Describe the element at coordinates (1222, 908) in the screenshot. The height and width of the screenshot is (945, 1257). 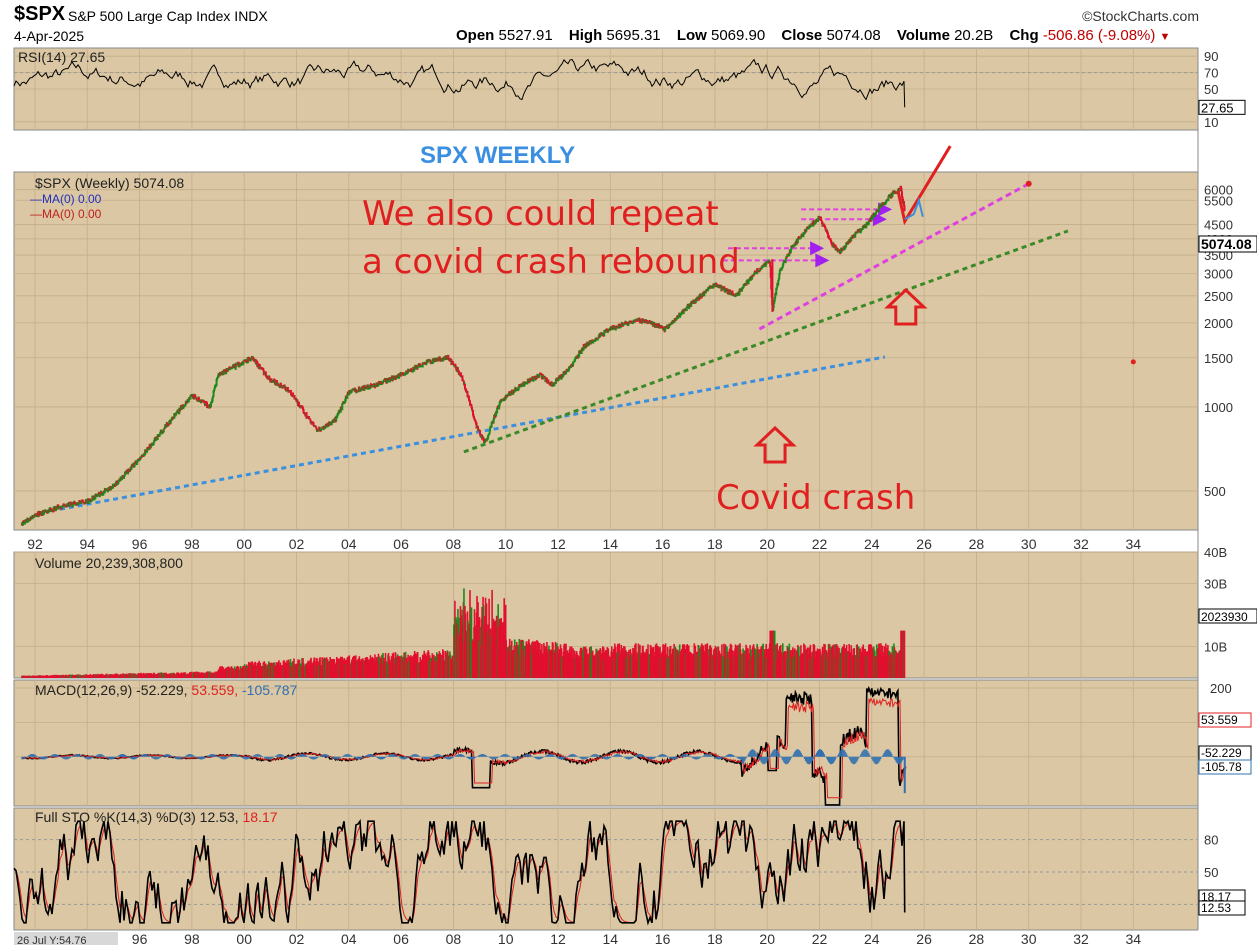
I see `sto-last-value-box` at that location.